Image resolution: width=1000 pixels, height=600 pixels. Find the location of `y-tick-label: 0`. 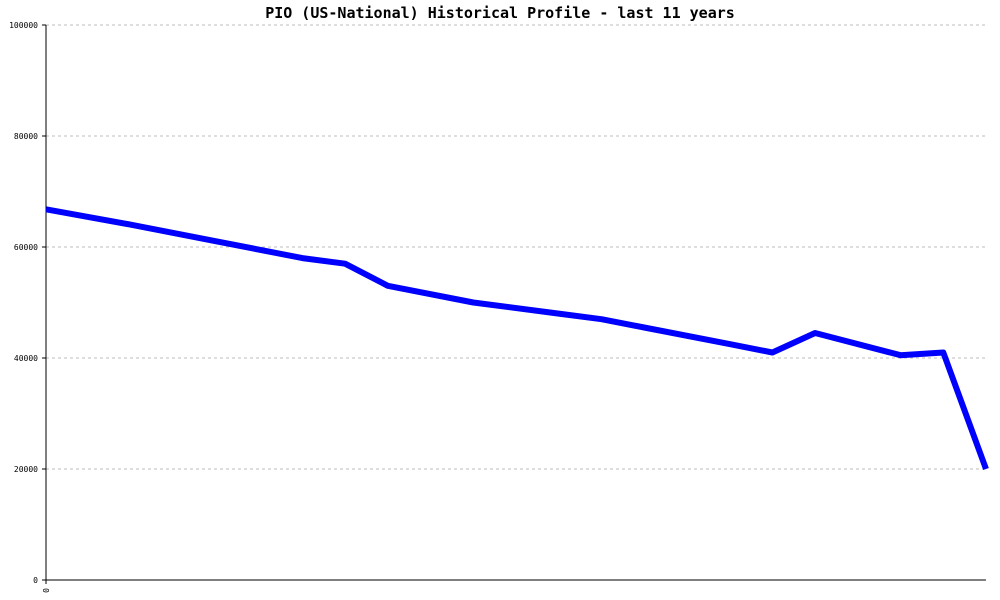

y-tick-label: 0 is located at coordinates (35, 580).